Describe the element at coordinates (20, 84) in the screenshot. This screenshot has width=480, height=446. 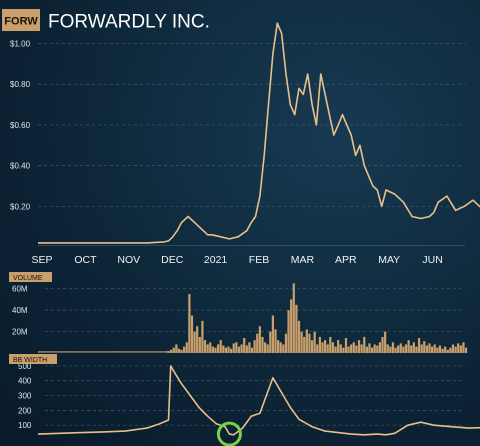
I see `y-tick-label: $0.80` at that location.